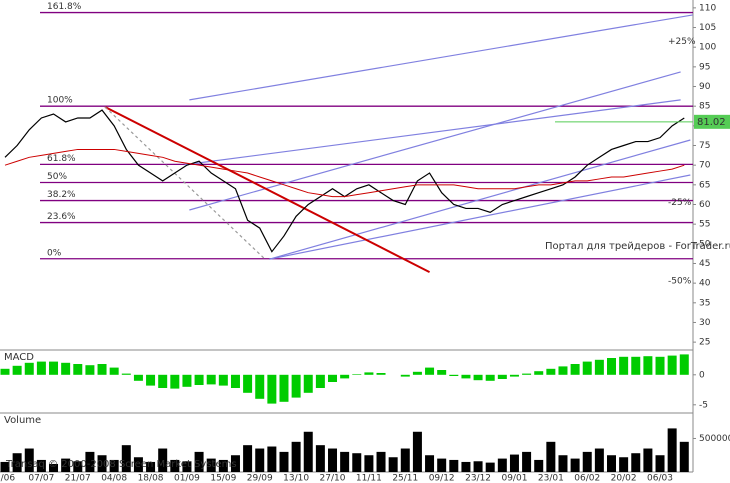 This screenshot has height=483, width=730. I want to click on y-tick-label: 55, so click(704, 225).